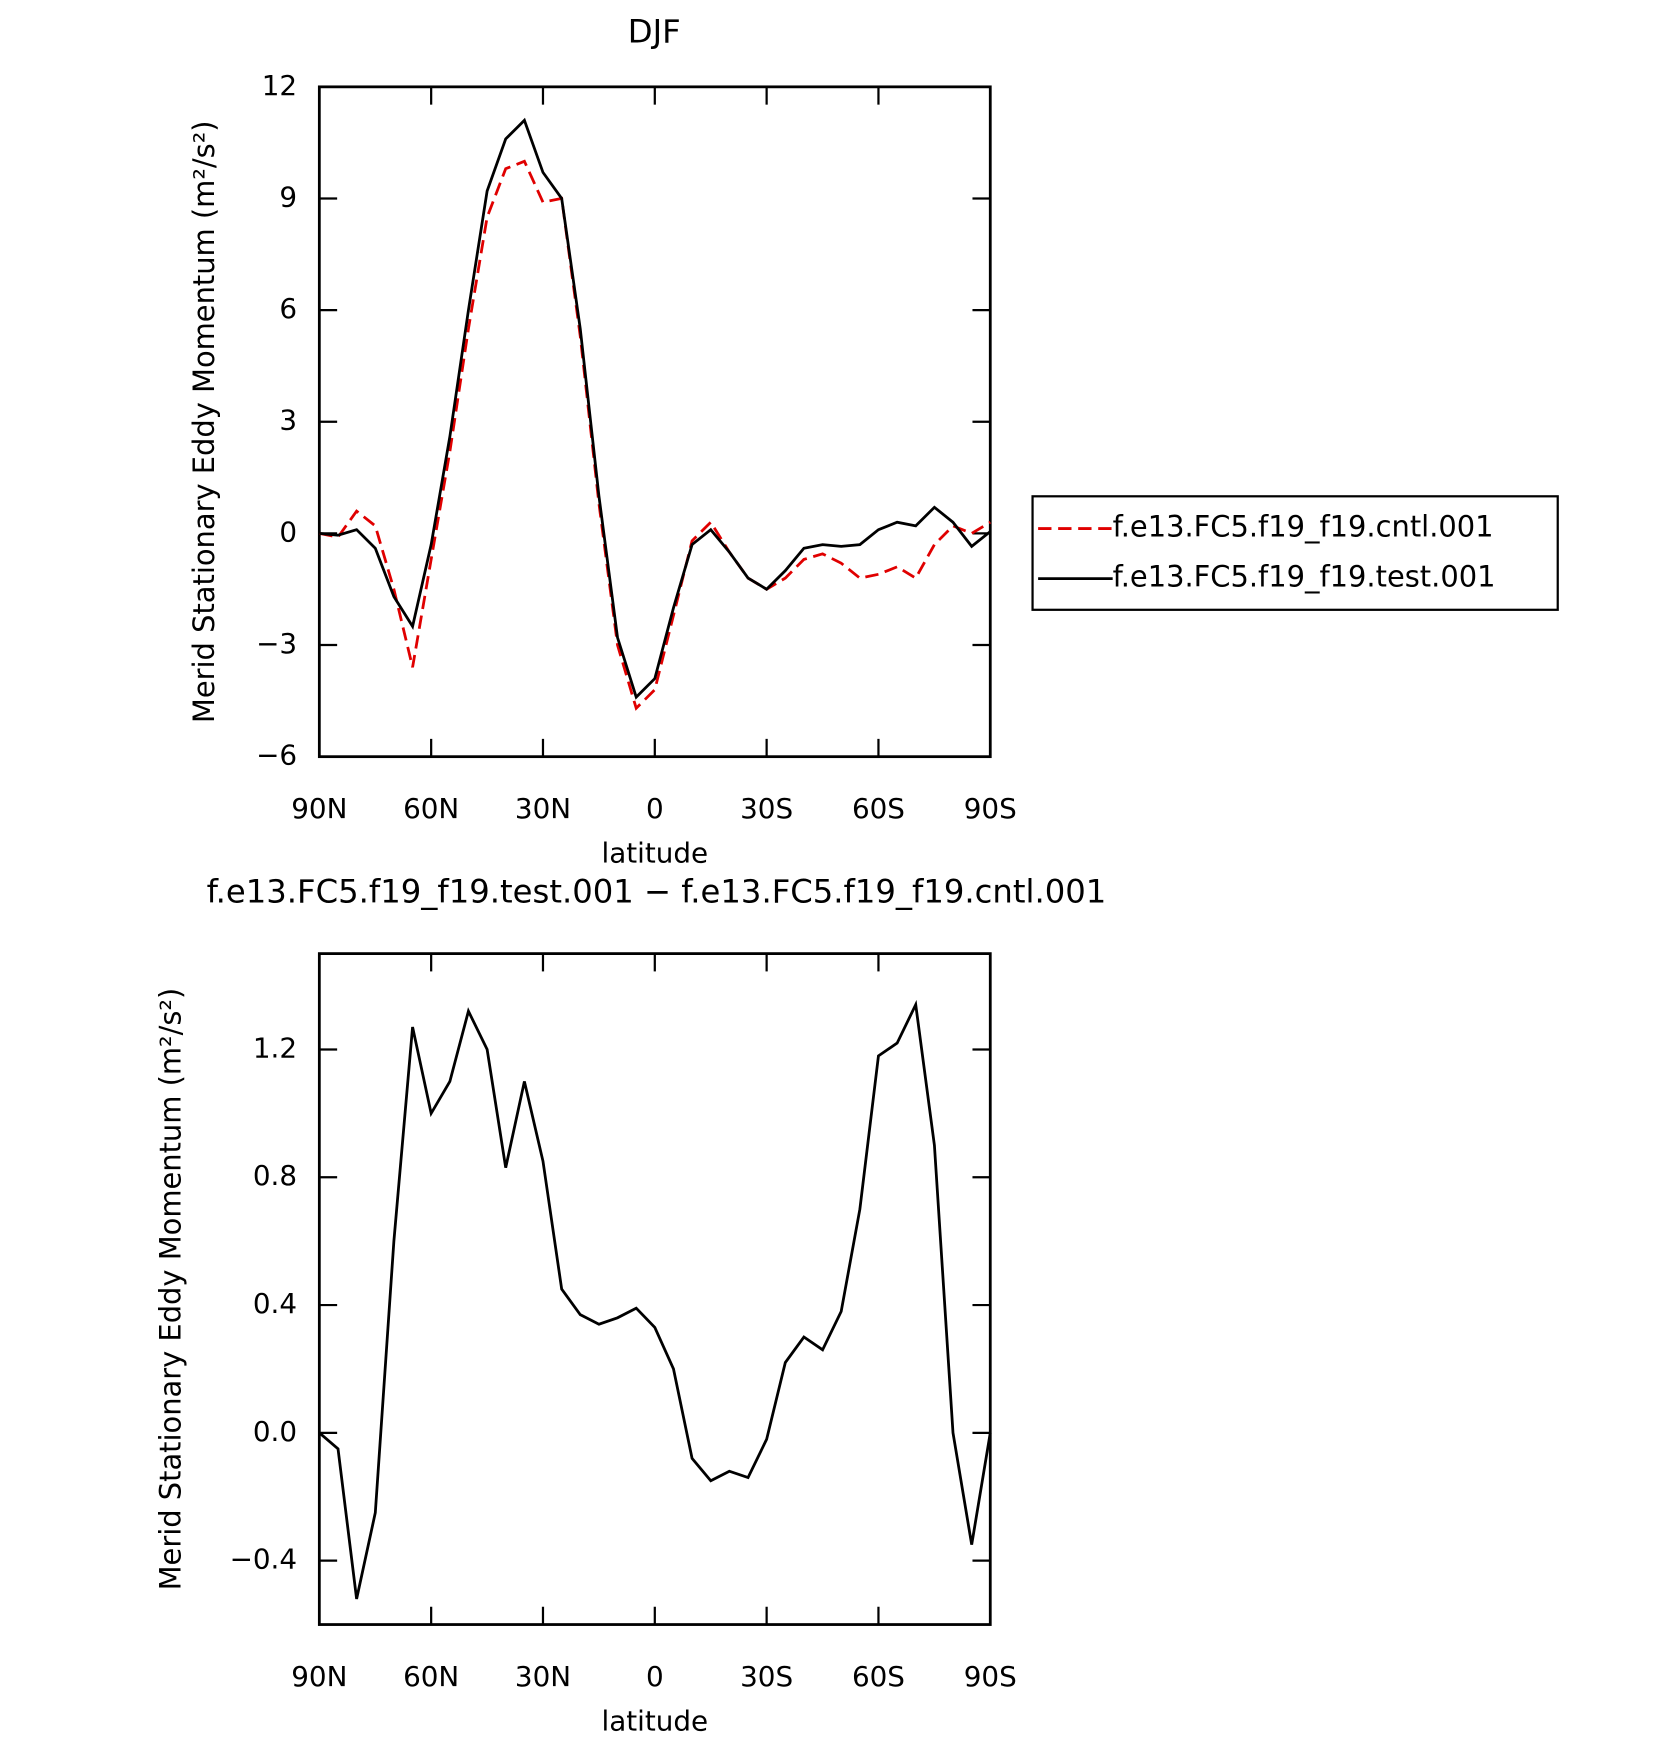 The height and width of the screenshot is (1747, 1669). Describe the element at coordinates (288, 420) in the screenshot. I see `y-tick-label: 3` at that location.